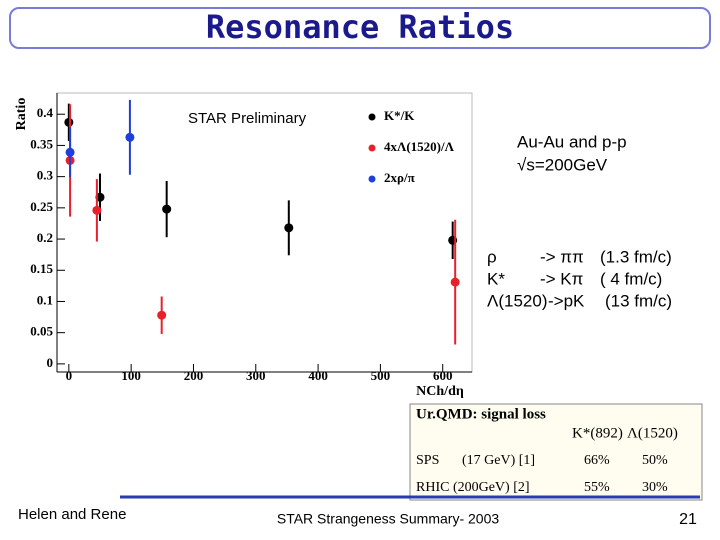 This screenshot has width=720, height=540. I want to click on x-tick-label: 500, so click(381, 375).